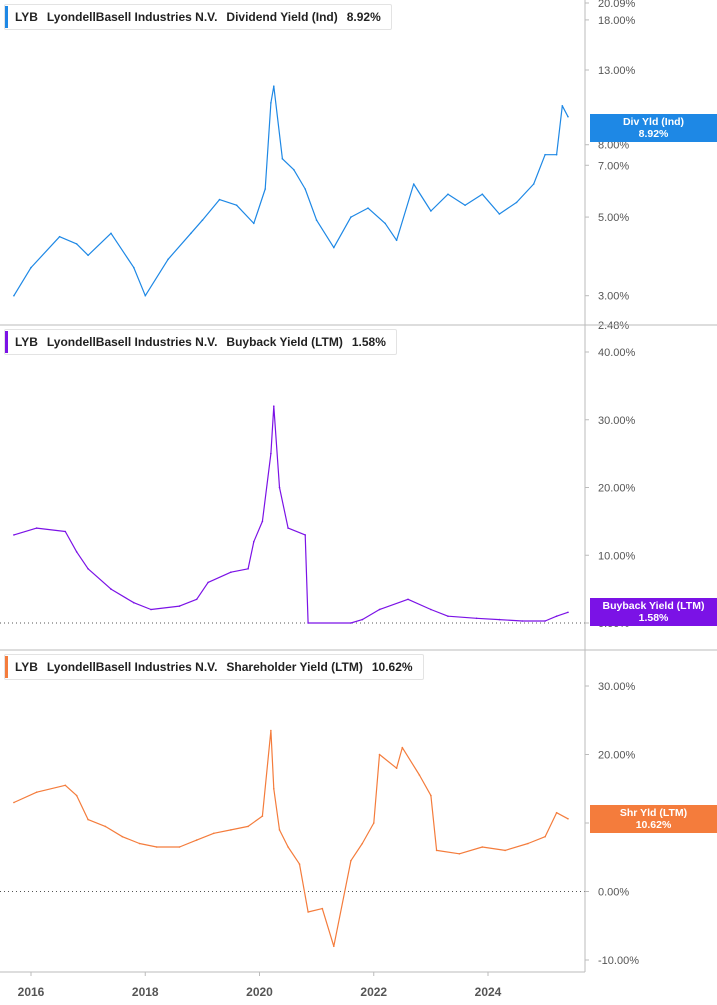  I want to click on x-tick-label: 2024, so click(488, 992).